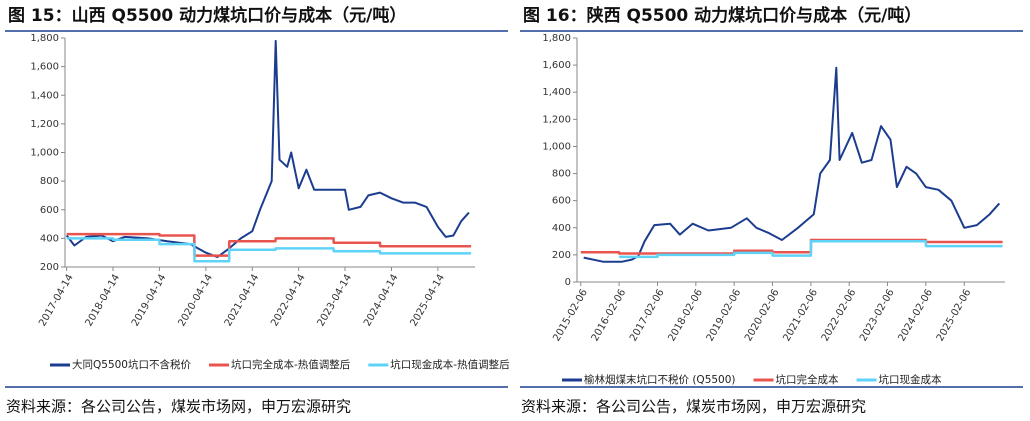 The height and width of the screenshot is (421, 1030). What do you see at coordinates (207, 15) in the screenshot?
I see `chart-title: 图 15：山西 Q5500 动力煤坑口价与成本（元/吨）` at bounding box center [207, 15].